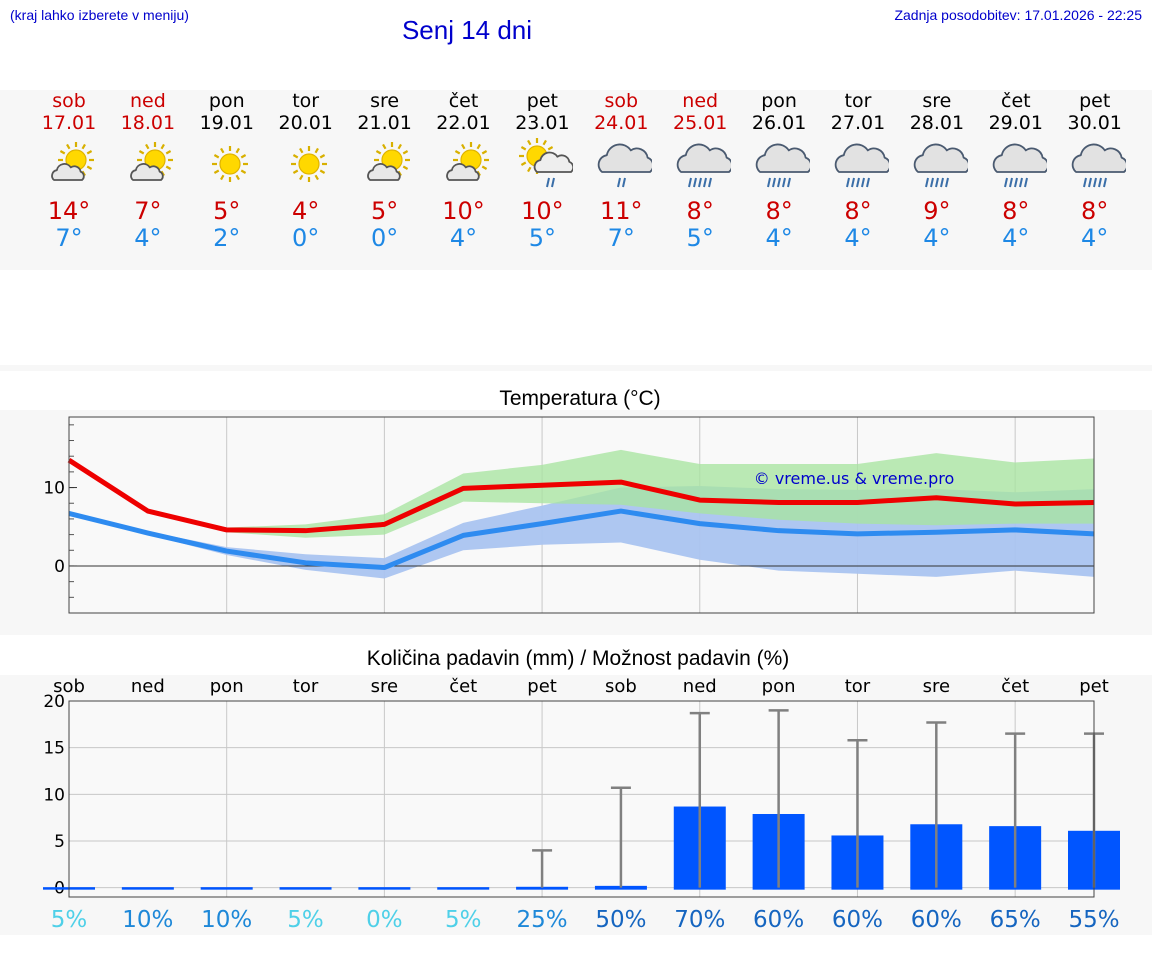 The image size is (1152, 975). What do you see at coordinates (227, 238) in the screenshot?
I see `min-temperature: 2°` at bounding box center [227, 238].